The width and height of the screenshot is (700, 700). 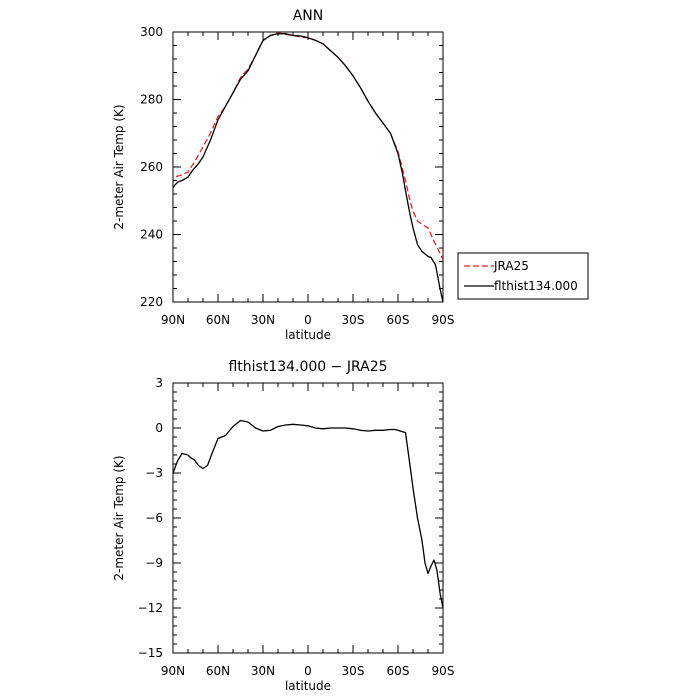 What do you see at coordinates (154, 563) in the screenshot?
I see `y-tick-label: −9` at bounding box center [154, 563].